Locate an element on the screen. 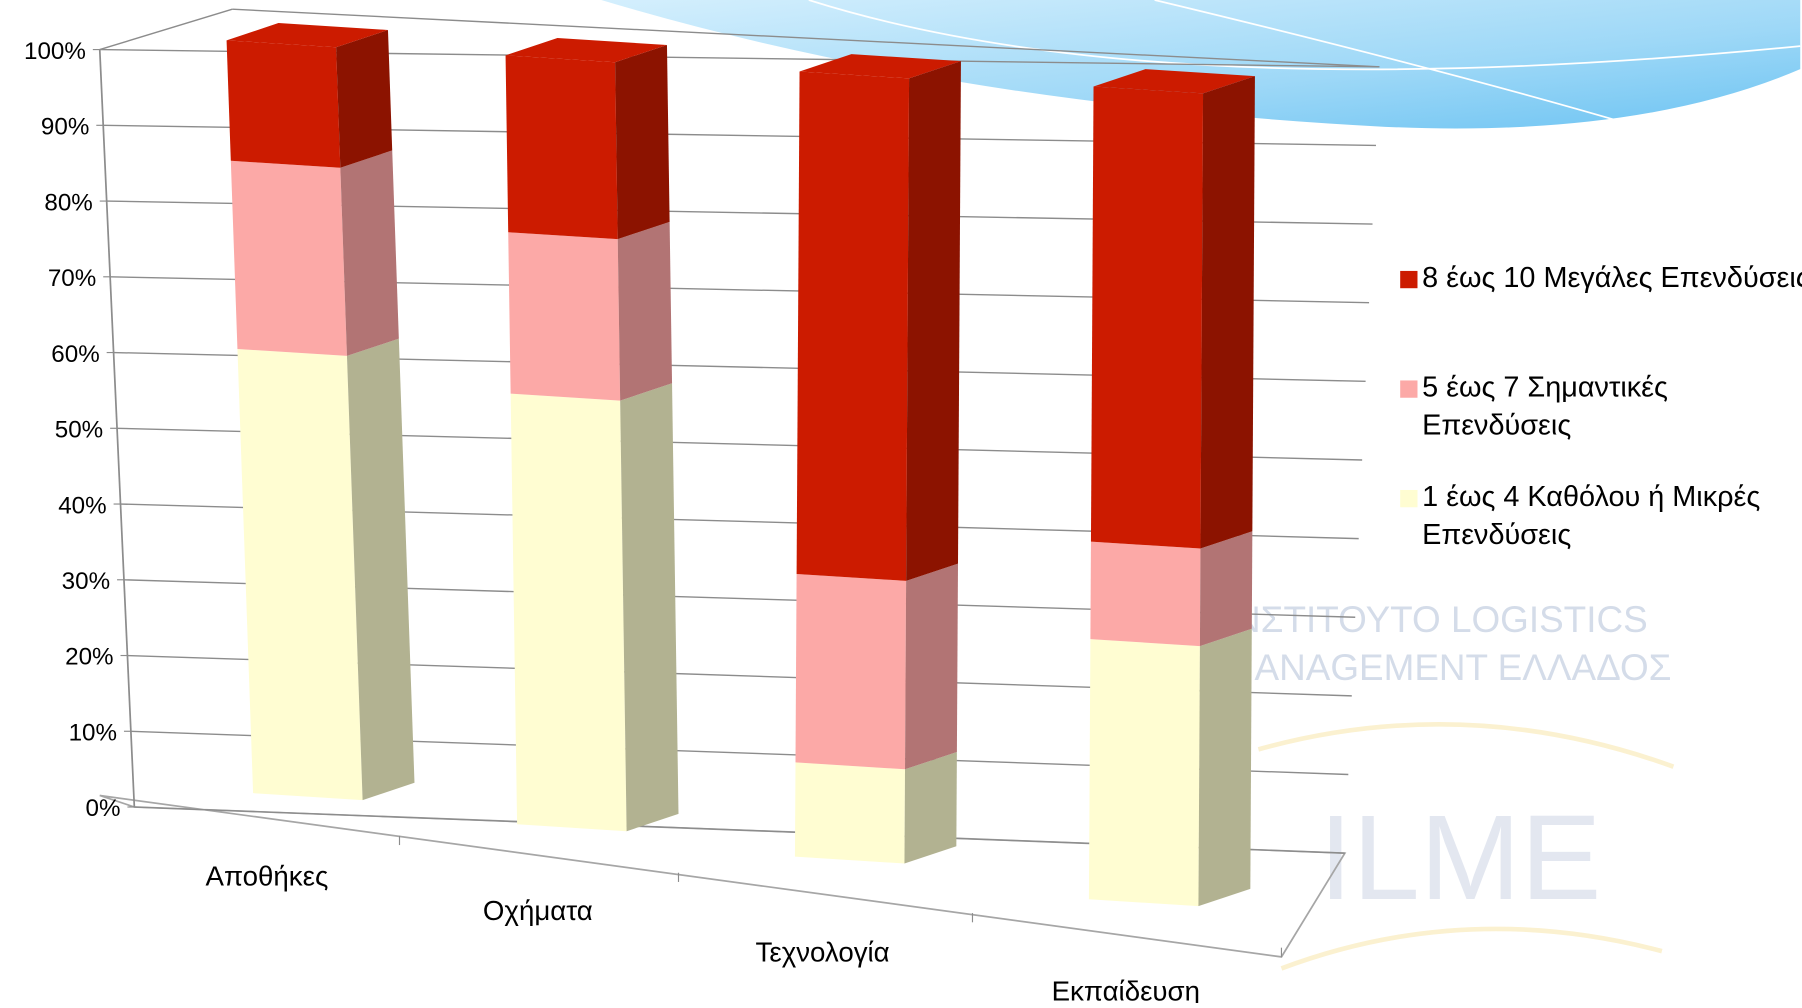  y-tick-label: 20% is located at coordinates (89, 657).